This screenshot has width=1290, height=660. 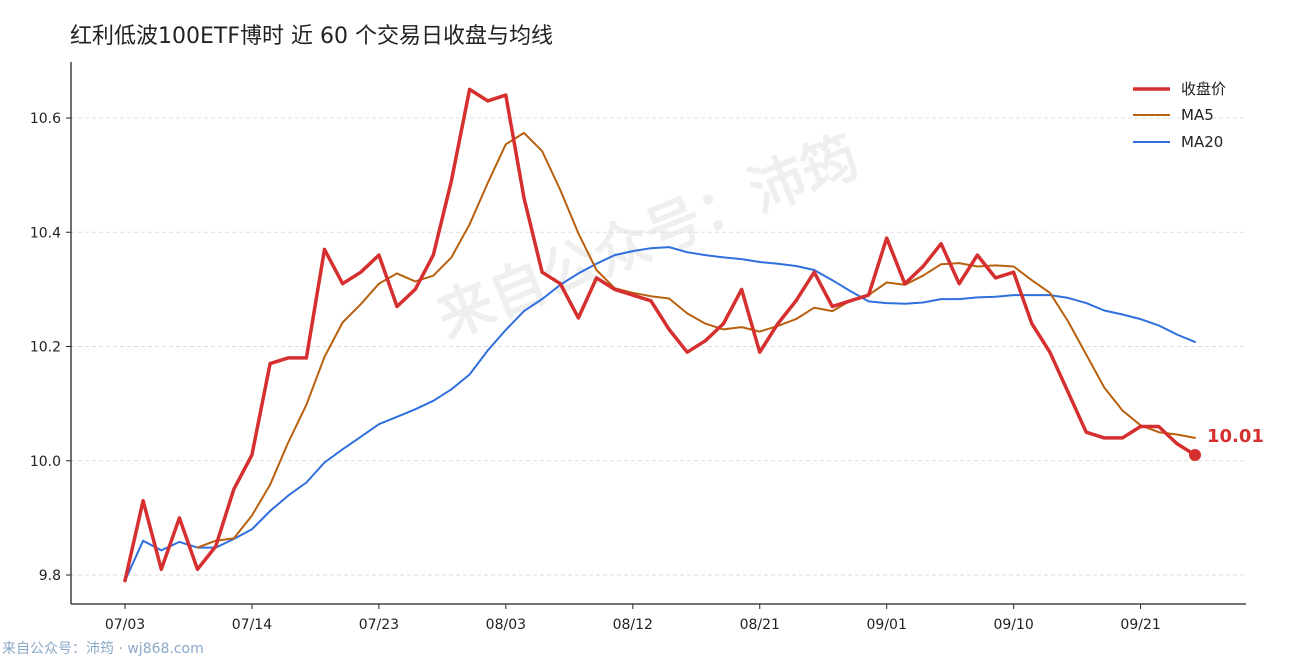 I want to click on x-tick-label: 07/03, so click(x=125, y=625).